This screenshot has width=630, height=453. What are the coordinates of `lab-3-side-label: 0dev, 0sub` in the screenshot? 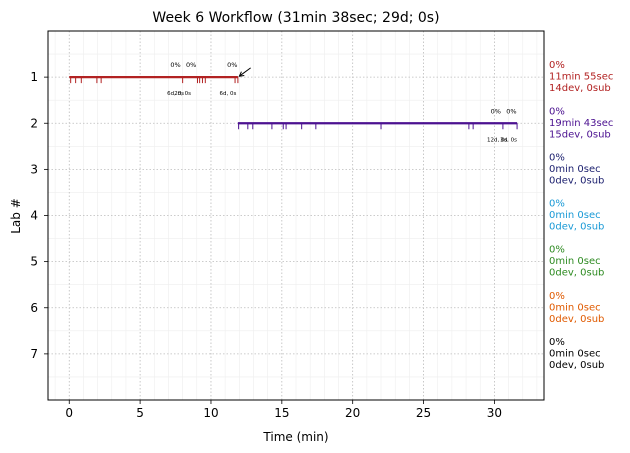 It's located at (576, 180).